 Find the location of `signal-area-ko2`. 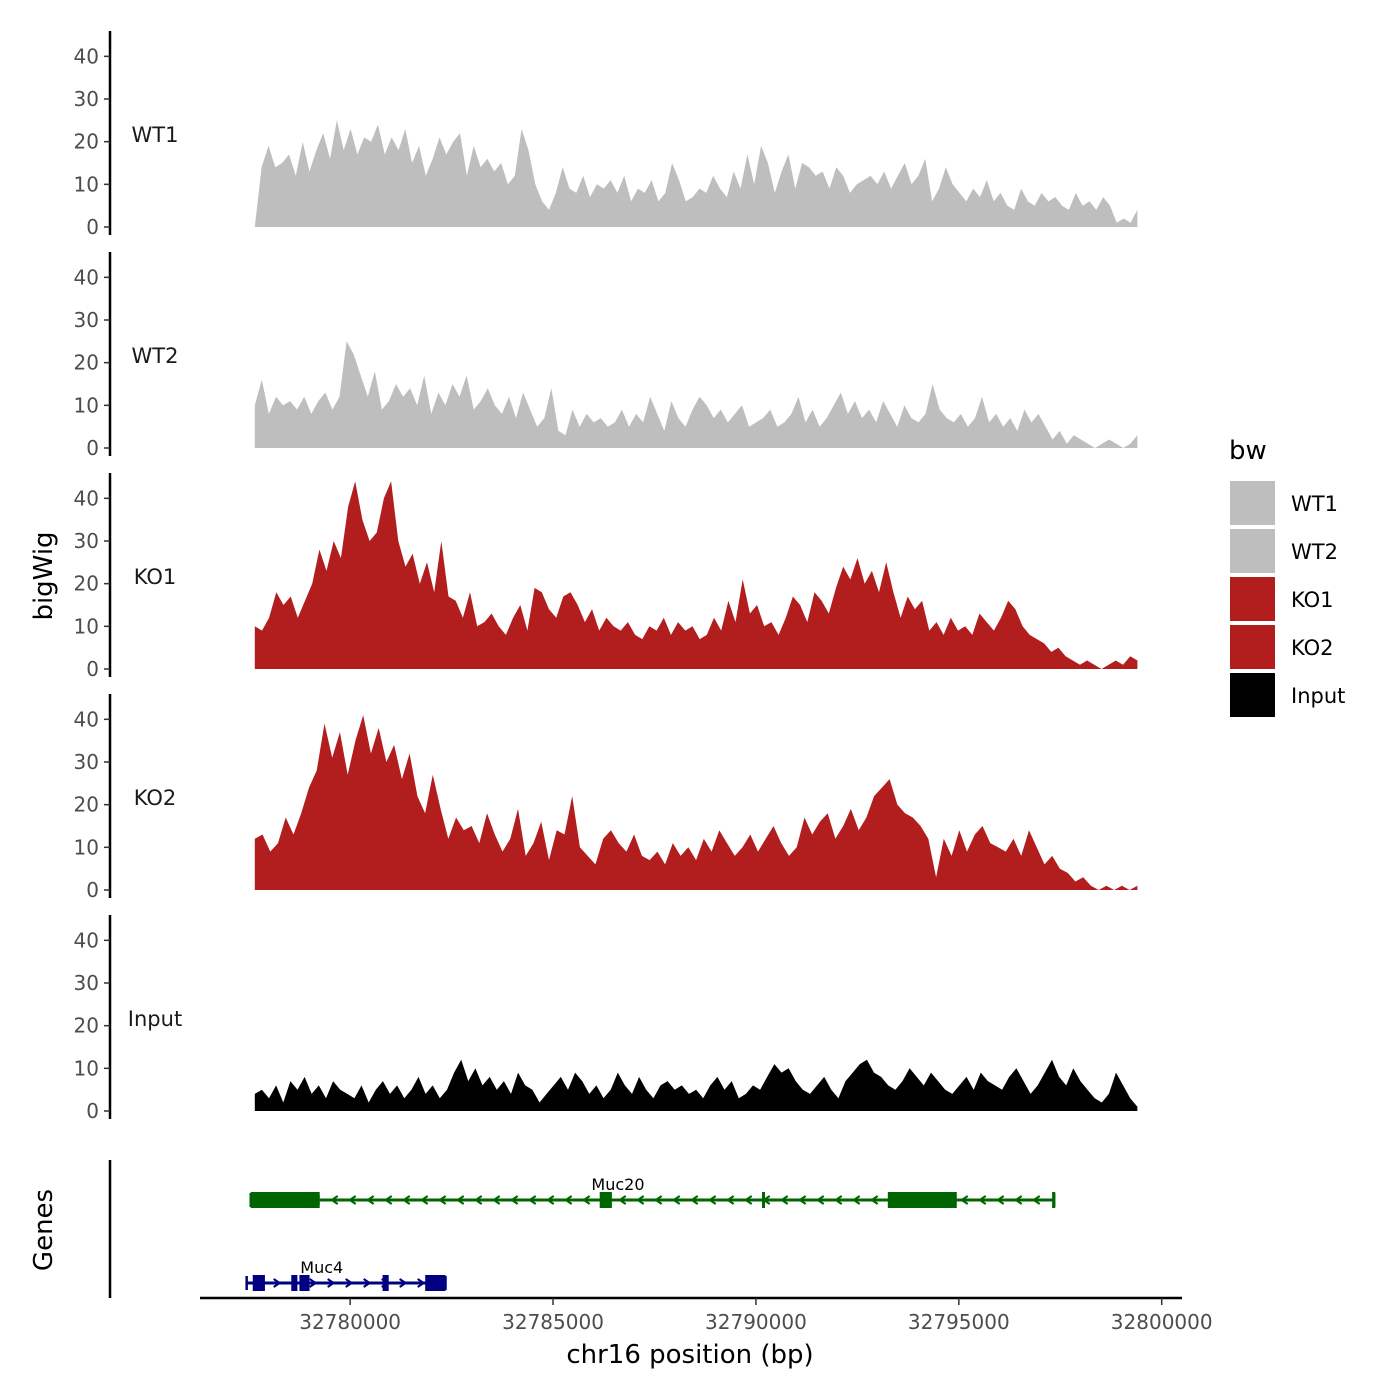

signal-area-ko2 is located at coordinates (696, 802).